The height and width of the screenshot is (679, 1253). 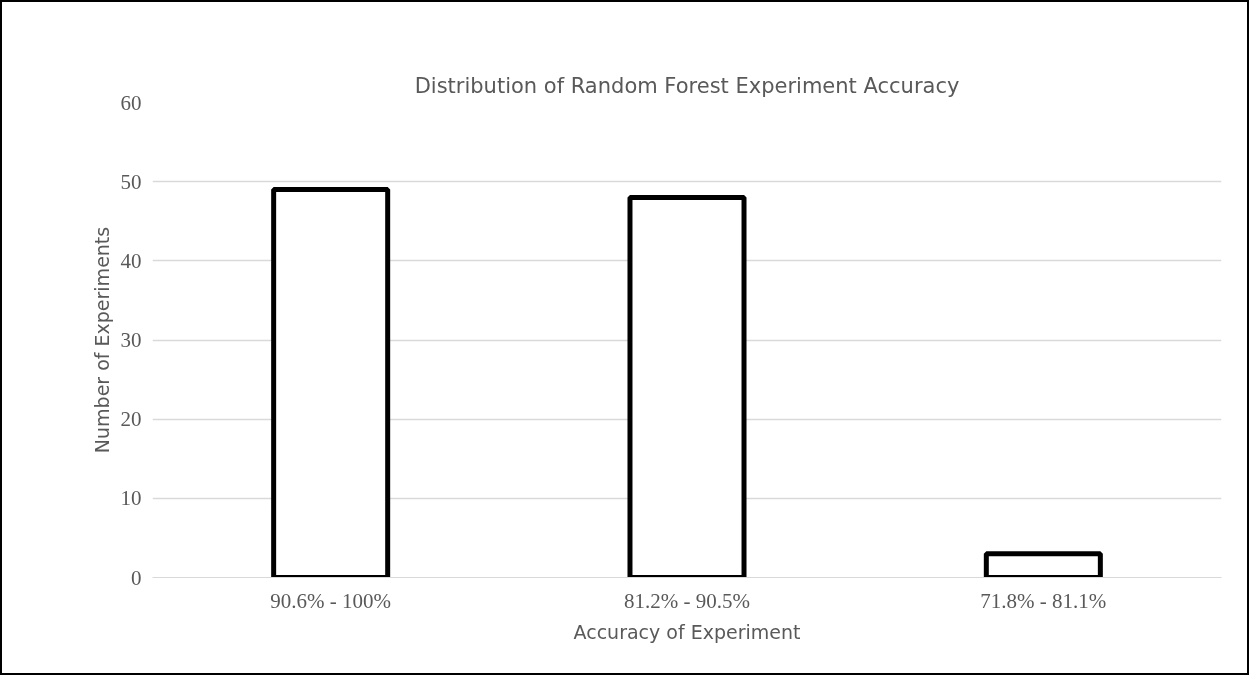 I want to click on x-tick-label: 90.6% - 100%, so click(x=331, y=600).